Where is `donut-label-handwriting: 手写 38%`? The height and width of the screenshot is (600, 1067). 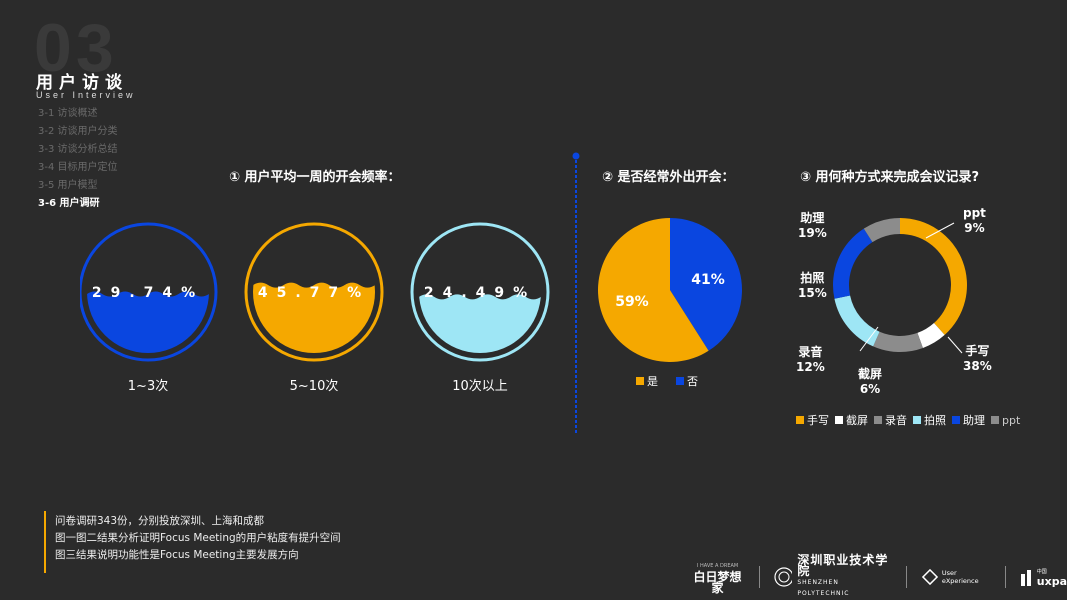 donut-label-handwriting: 手写 38% is located at coordinates (977, 358).